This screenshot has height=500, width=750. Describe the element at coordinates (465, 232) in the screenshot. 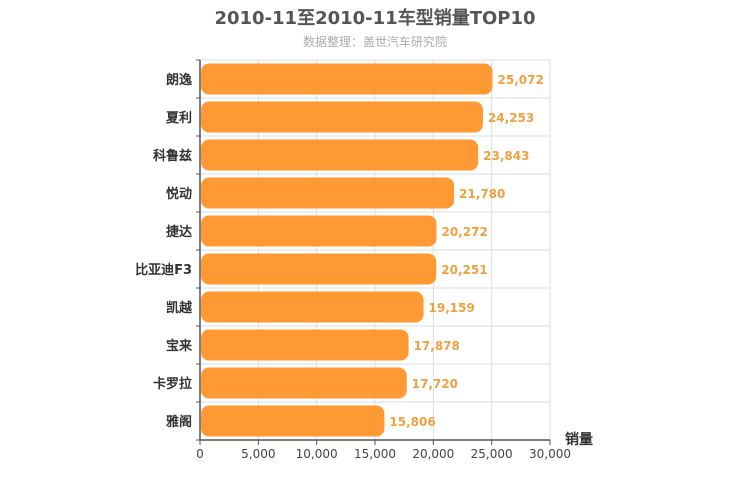

I see `bar-value-label: 20,272` at that location.